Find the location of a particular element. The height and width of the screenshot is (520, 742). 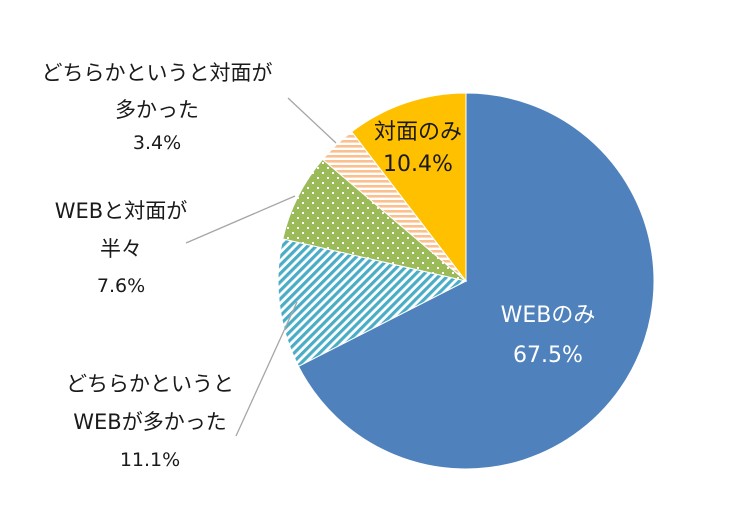

slice-value-label: 3.4% is located at coordinates (157, 143).